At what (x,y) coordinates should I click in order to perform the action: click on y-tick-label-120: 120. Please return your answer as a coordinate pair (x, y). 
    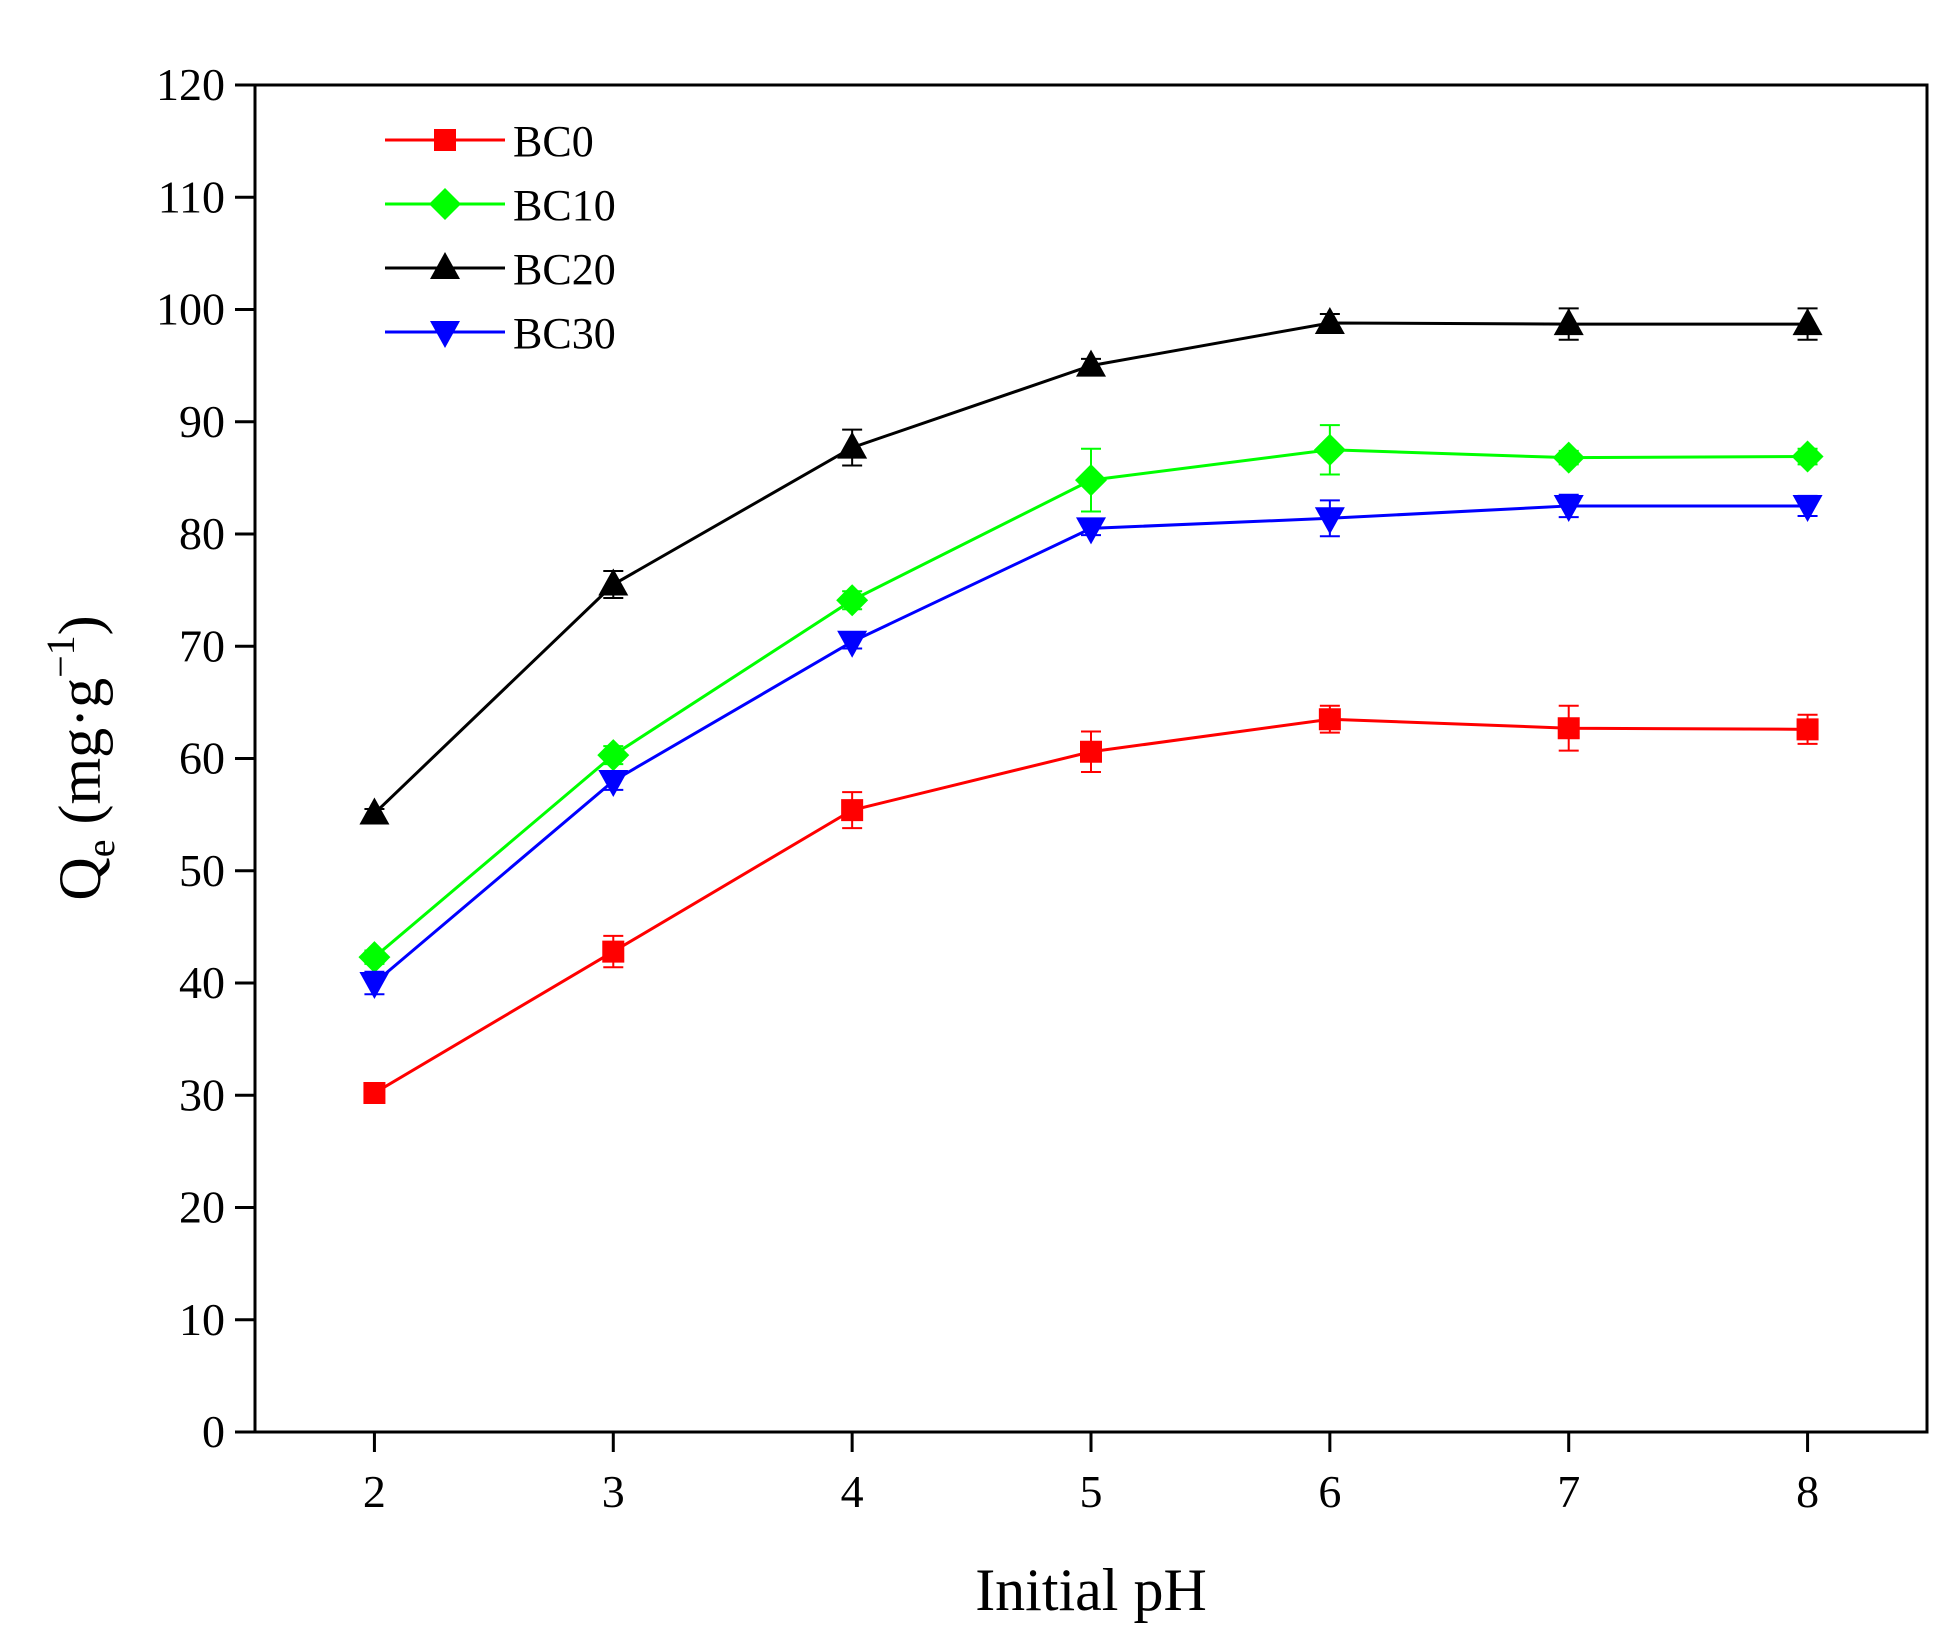
    Looking at the image, I should click on (190, 84).